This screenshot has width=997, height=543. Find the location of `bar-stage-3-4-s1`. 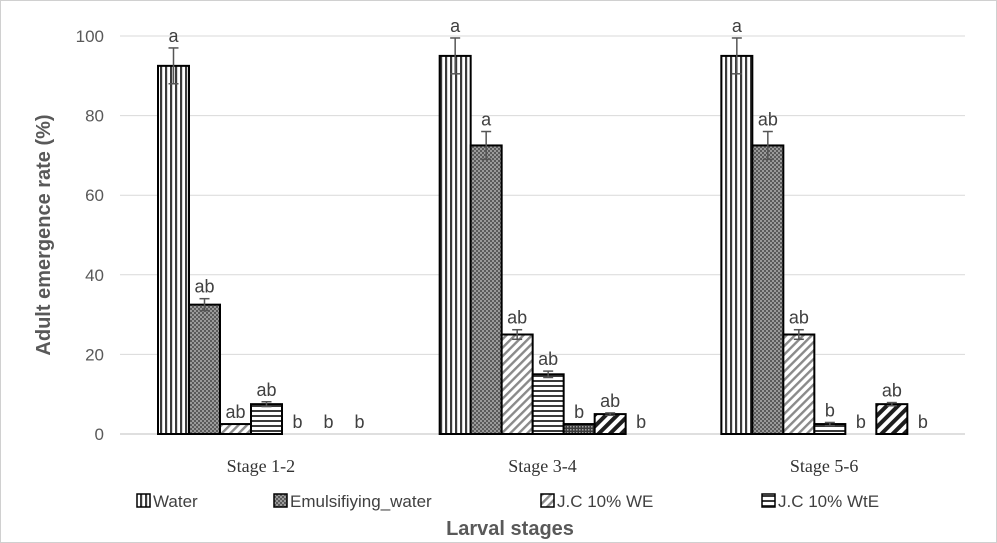

bar-stage-3-4-s1 is located at coordinates (486, 289).